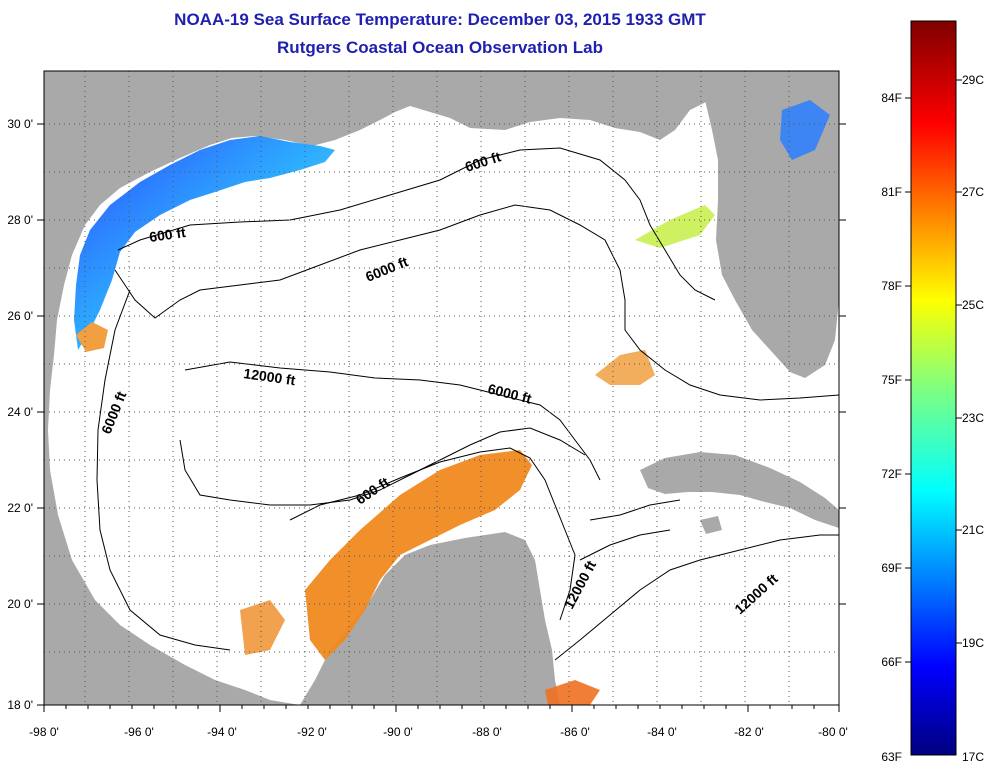  I want to click on sst-central, so click(625, 367).